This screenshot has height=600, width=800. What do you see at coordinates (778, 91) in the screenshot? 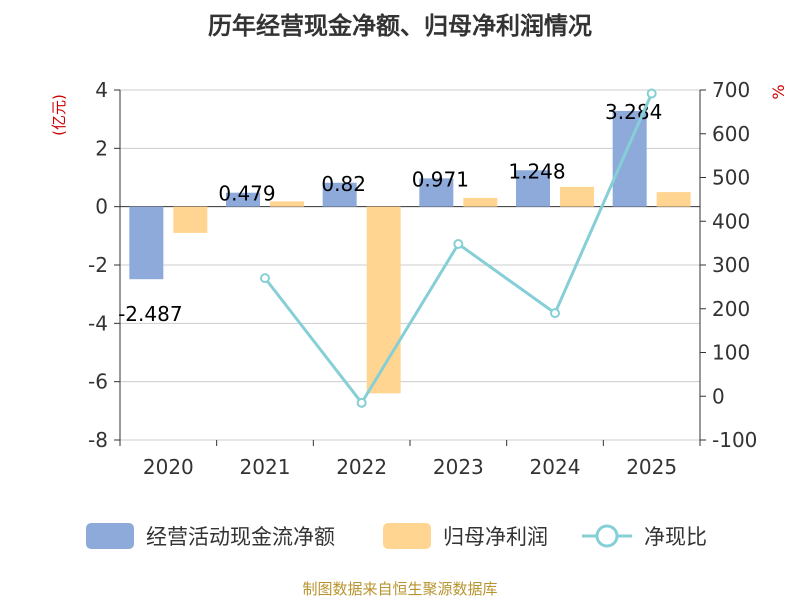
I see `y-right-unit: %` at bounding box center [778, 91].